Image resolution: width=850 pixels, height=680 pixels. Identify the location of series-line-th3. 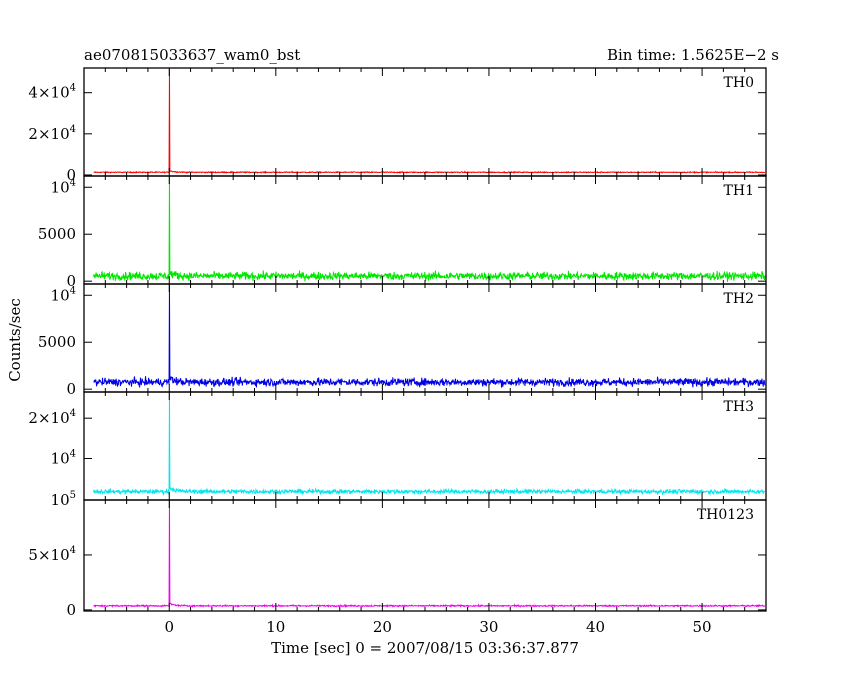
(429, 444).